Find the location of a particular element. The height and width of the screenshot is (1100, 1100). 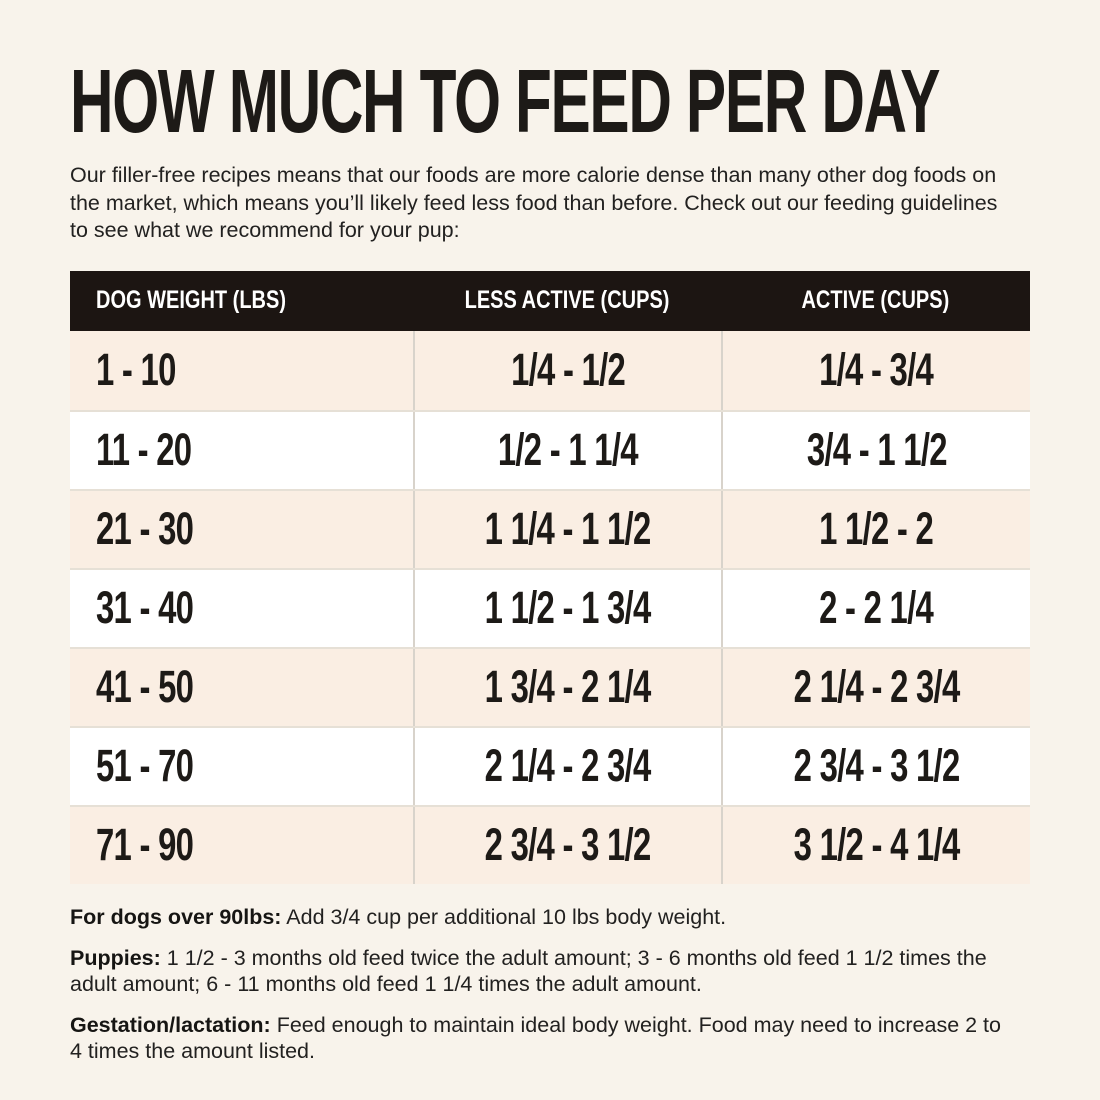

weight-value: 1 - 10 is located at coordinates (136, 370).